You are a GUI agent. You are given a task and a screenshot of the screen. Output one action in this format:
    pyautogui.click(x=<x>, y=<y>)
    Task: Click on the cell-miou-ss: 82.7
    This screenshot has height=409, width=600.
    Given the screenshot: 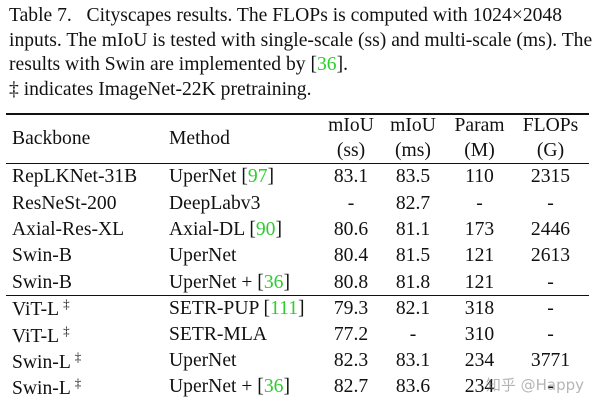 What is the action you would take?
    pyautogui.click(x=351, y=387)
    